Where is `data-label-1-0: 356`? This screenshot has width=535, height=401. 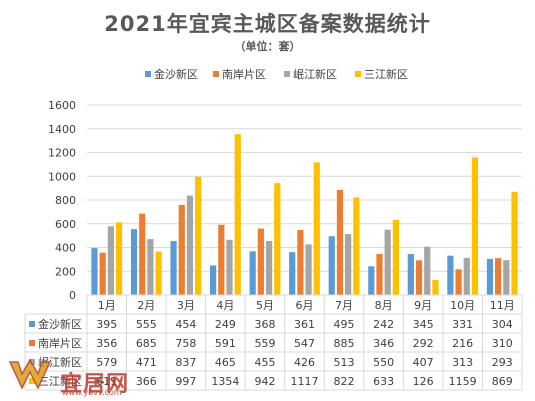
data-label-1-0: 356 is located at coordinates (106, 343).